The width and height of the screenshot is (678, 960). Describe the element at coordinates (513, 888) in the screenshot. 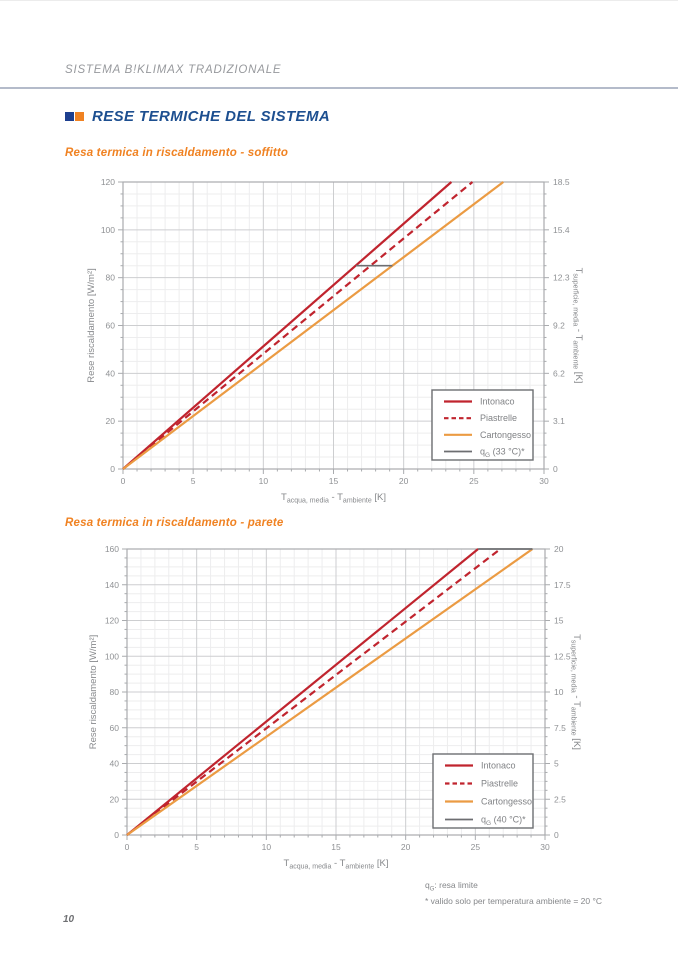

I see `footnote-line-1: qG: resa limite` at that location.